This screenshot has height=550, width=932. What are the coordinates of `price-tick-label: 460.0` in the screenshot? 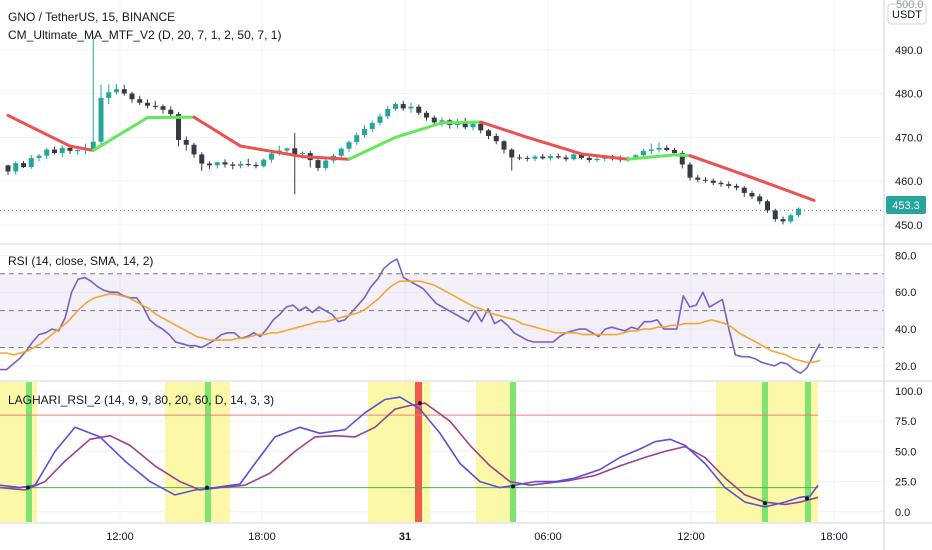 It's located at (909, 182).